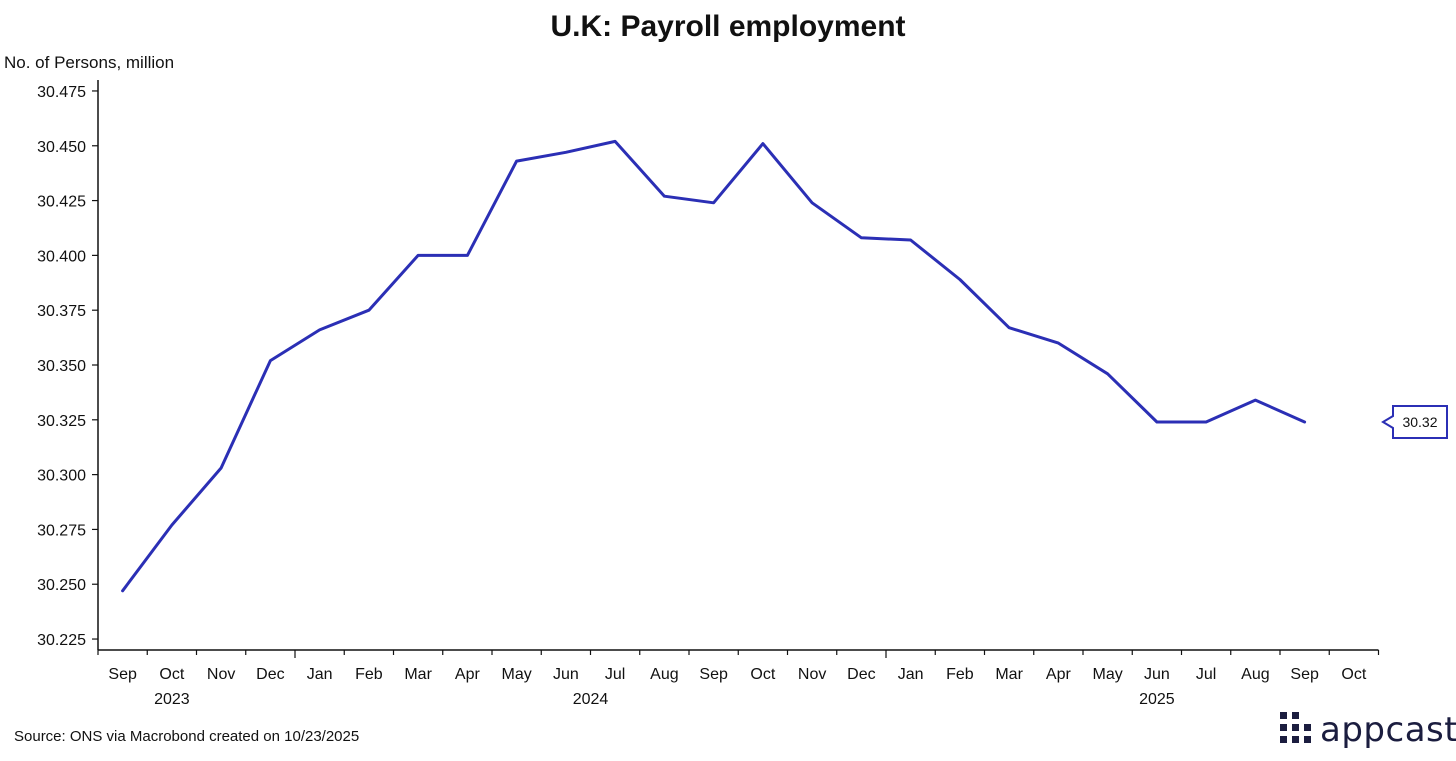  Describe the element at coordinates (1157, 699) in the screenshot. I see `x-year-label: 2025` at that location.